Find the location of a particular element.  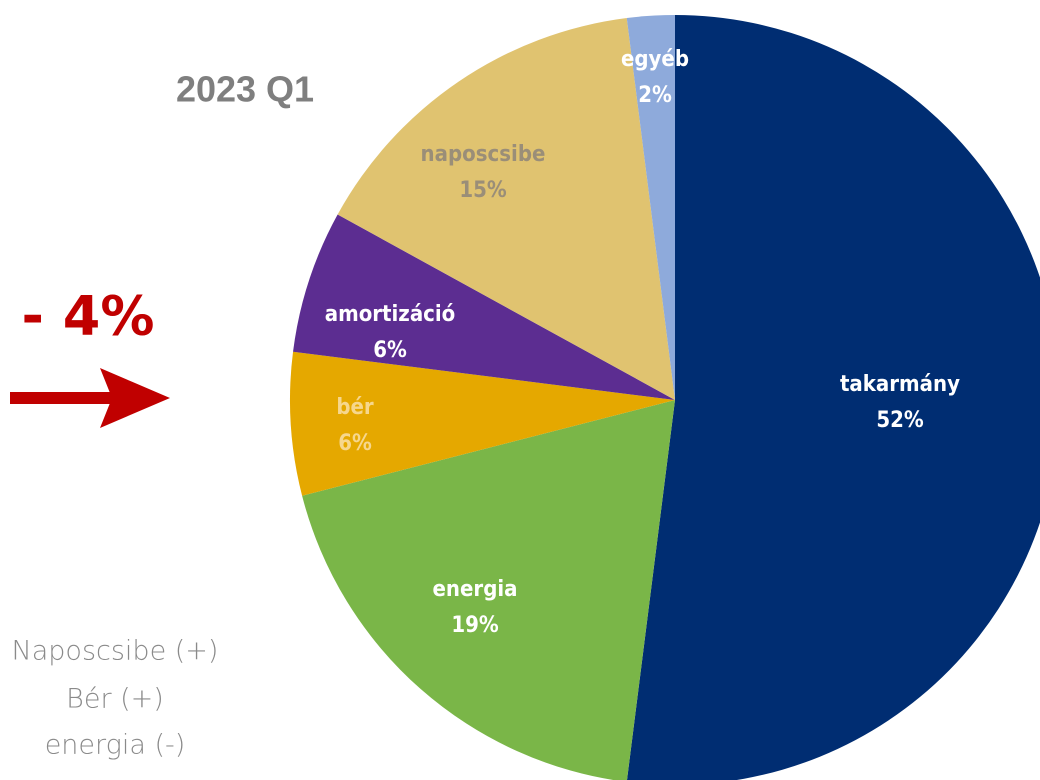

chart-title: 2023 Q1 is located at coordinates (245, 89).